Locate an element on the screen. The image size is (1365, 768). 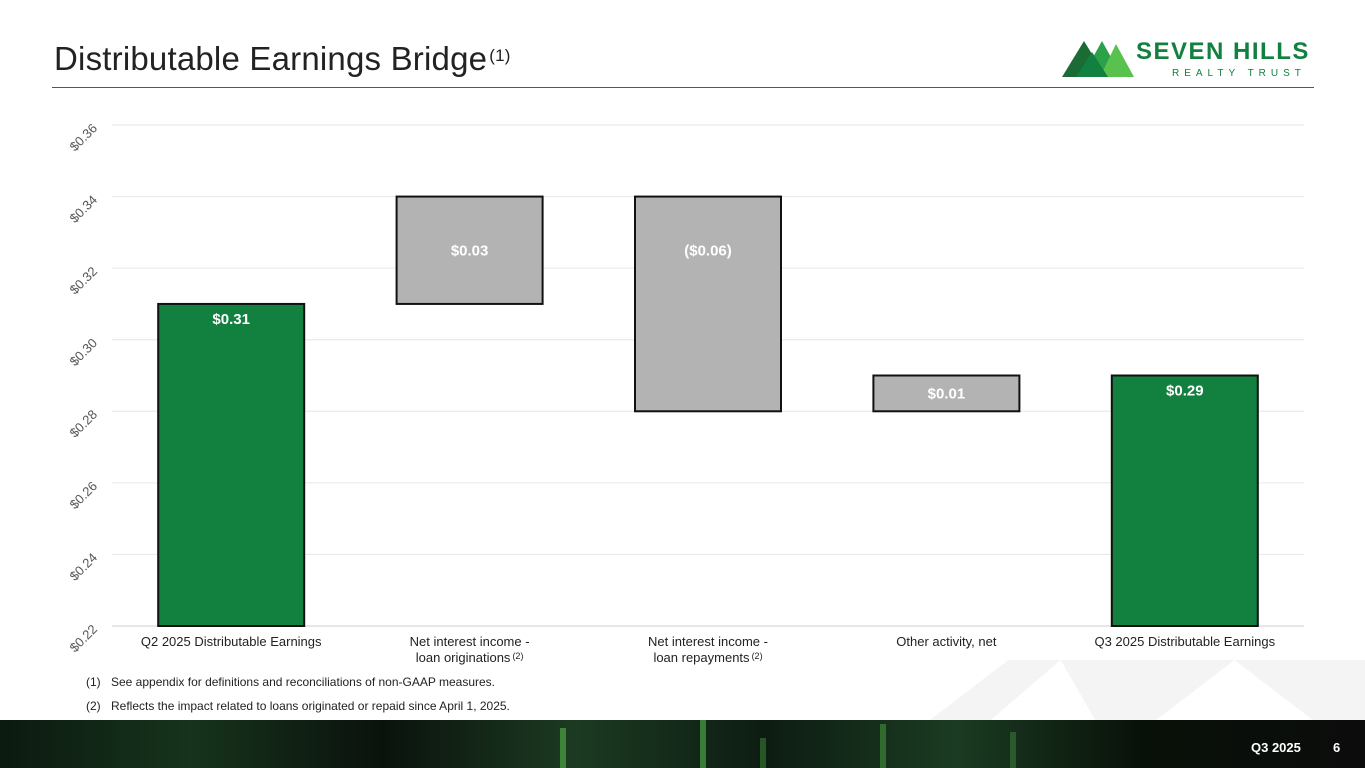
x-tick-label: loan originations (2) is located at coordinates (470, 657).